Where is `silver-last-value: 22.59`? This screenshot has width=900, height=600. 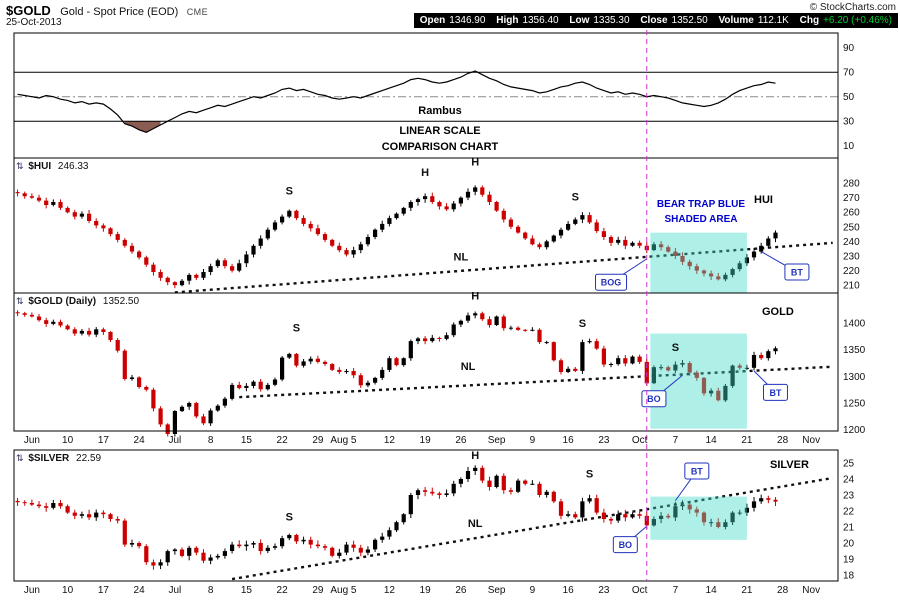
silver-last-value: 22.59 is located at coordinates (89, 458).